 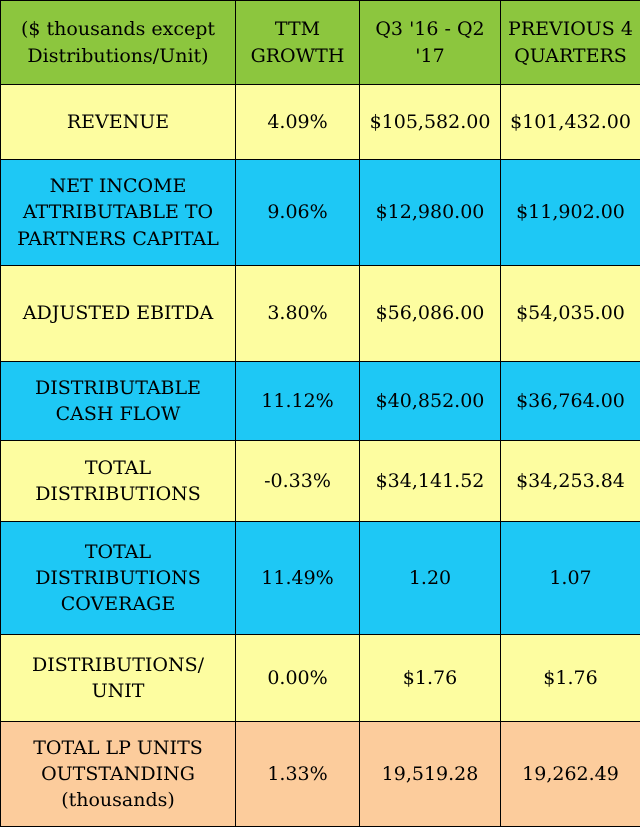 I want to click on current-period-cell: $40,852.00, so click(x=430, y=401).